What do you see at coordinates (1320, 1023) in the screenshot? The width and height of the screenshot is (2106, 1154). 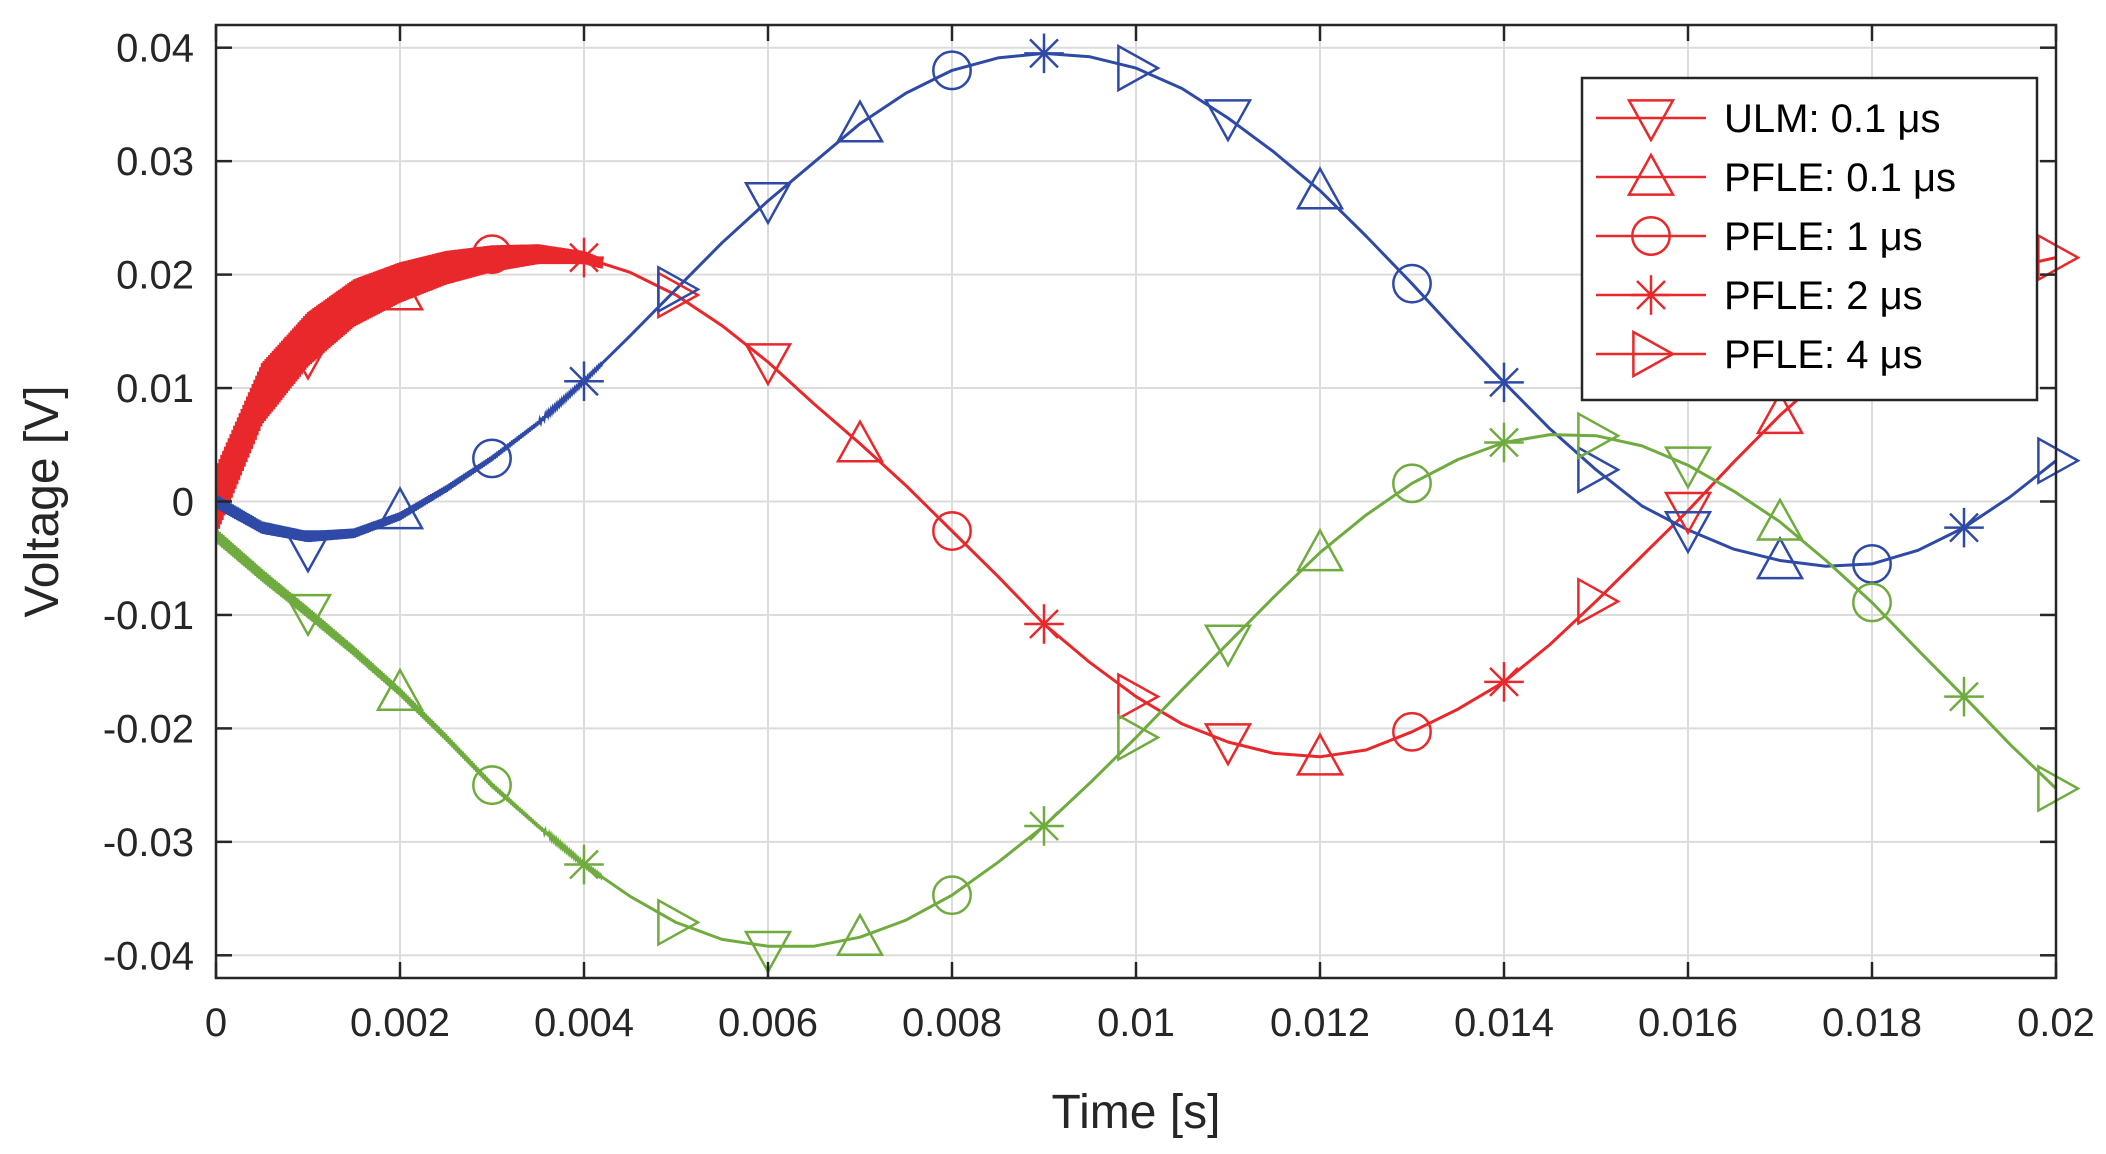 I see `x-tick-label: 0.012` at bounding box center [1320, 1023].